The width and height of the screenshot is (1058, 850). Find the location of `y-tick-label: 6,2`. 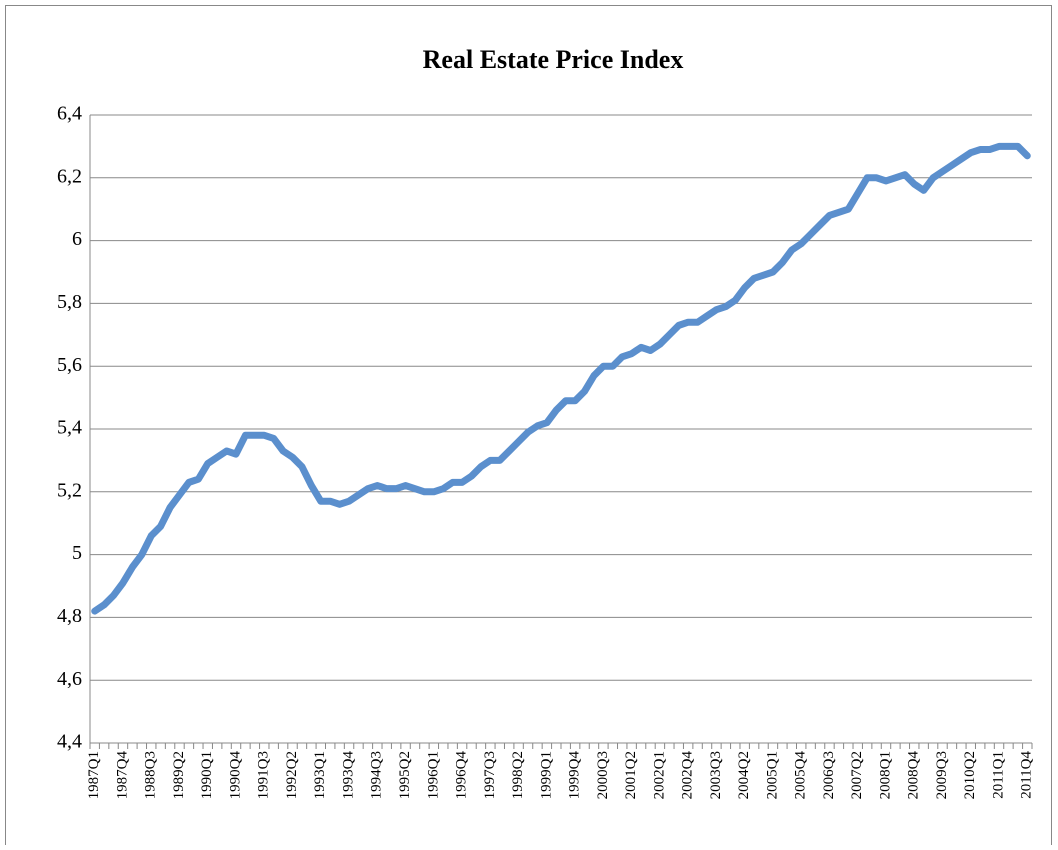

y-tick-label: 6,2 is located at coordinates (69, 176).